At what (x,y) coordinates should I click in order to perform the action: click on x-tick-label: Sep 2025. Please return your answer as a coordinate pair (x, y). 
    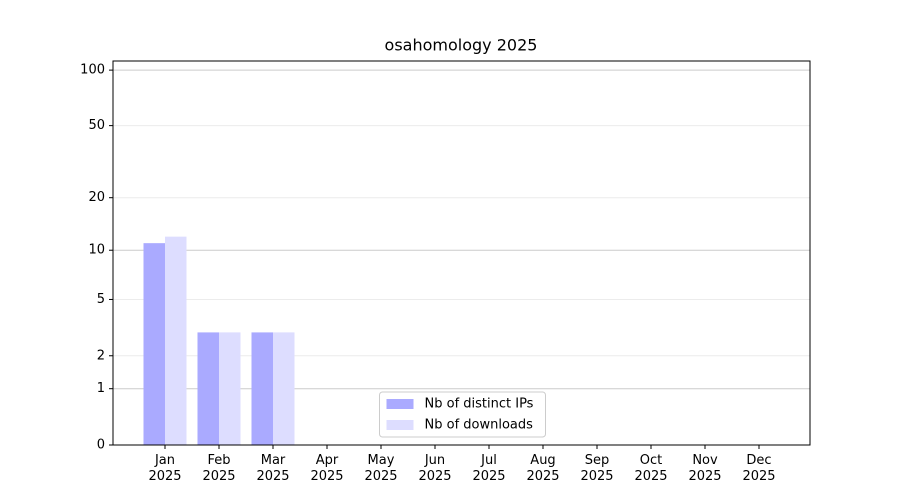
    Looking at the image, I should click on (597, 468).